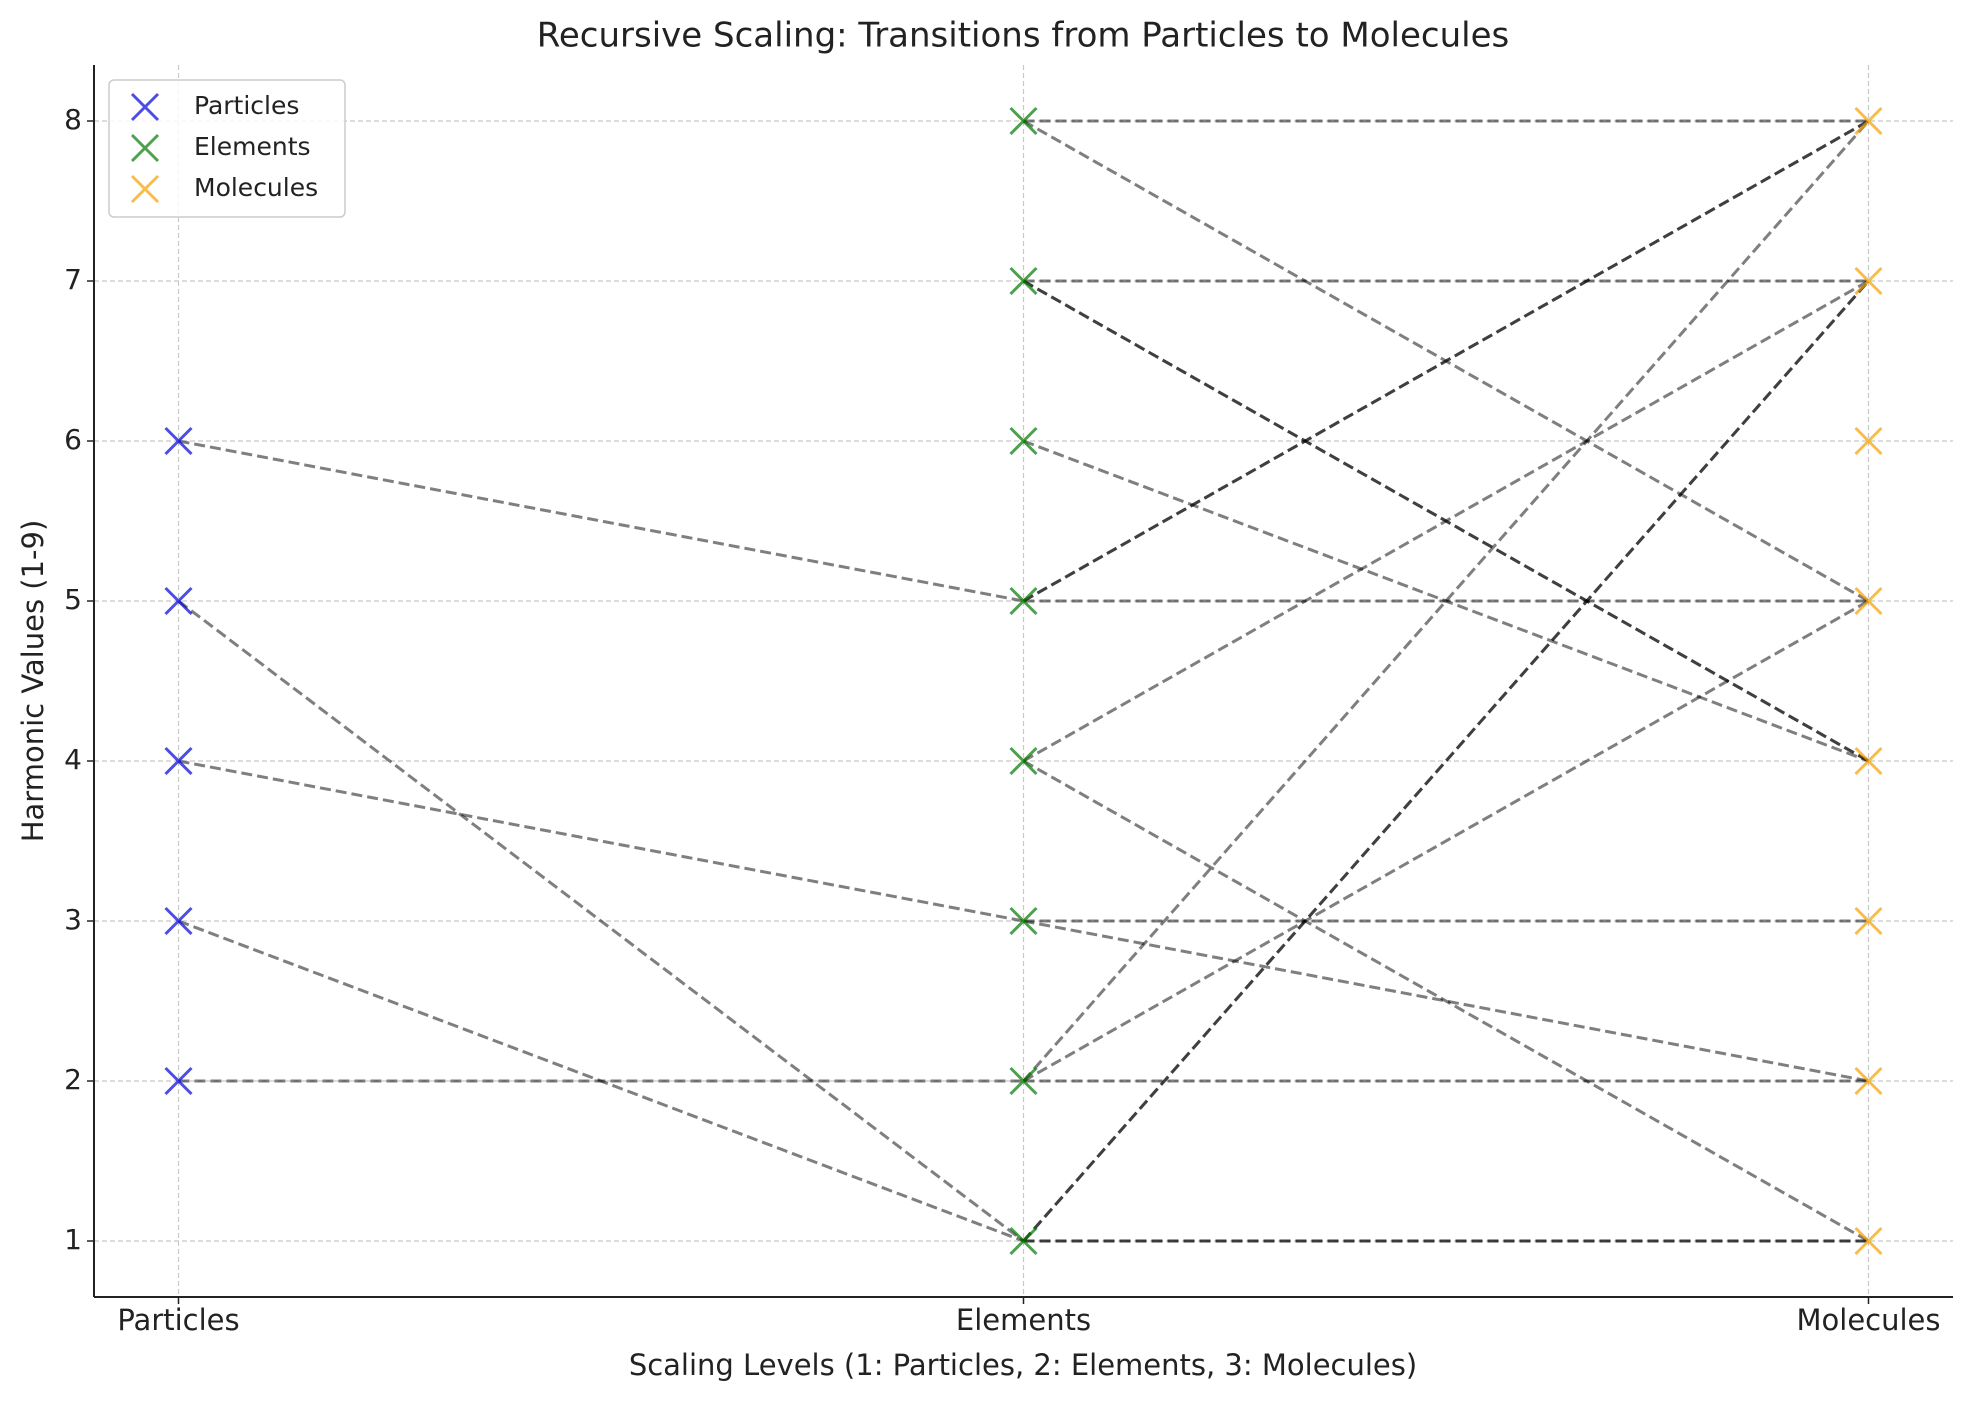 This screenshot has height=1405, width=1975. What do you see at coordinates (73, 599) in the screenshot?
I see `y-tick-label: 5` at bounding box center [73, 599].